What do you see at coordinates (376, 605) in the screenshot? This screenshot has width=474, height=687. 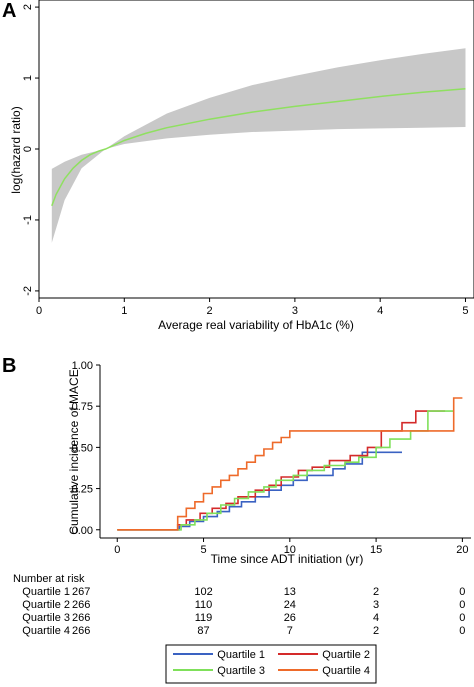 I see `risk-cell: 3` at bounding box center [376, 605].